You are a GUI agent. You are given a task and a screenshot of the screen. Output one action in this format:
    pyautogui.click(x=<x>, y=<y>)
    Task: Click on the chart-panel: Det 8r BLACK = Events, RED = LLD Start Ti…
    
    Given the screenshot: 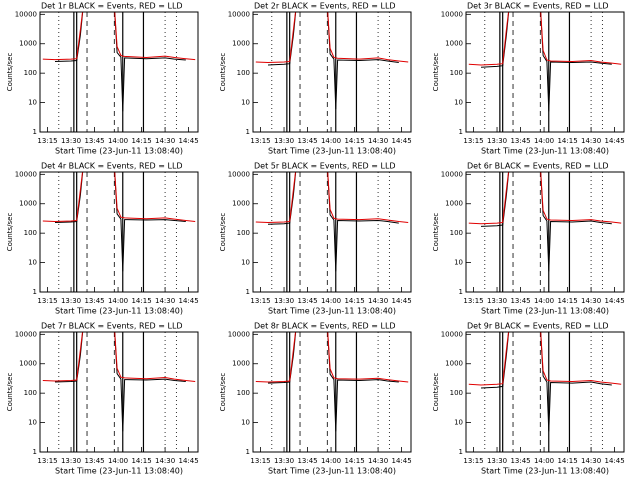 What is the action you would take?
    pyautogui.click(x=315, y=399)
    